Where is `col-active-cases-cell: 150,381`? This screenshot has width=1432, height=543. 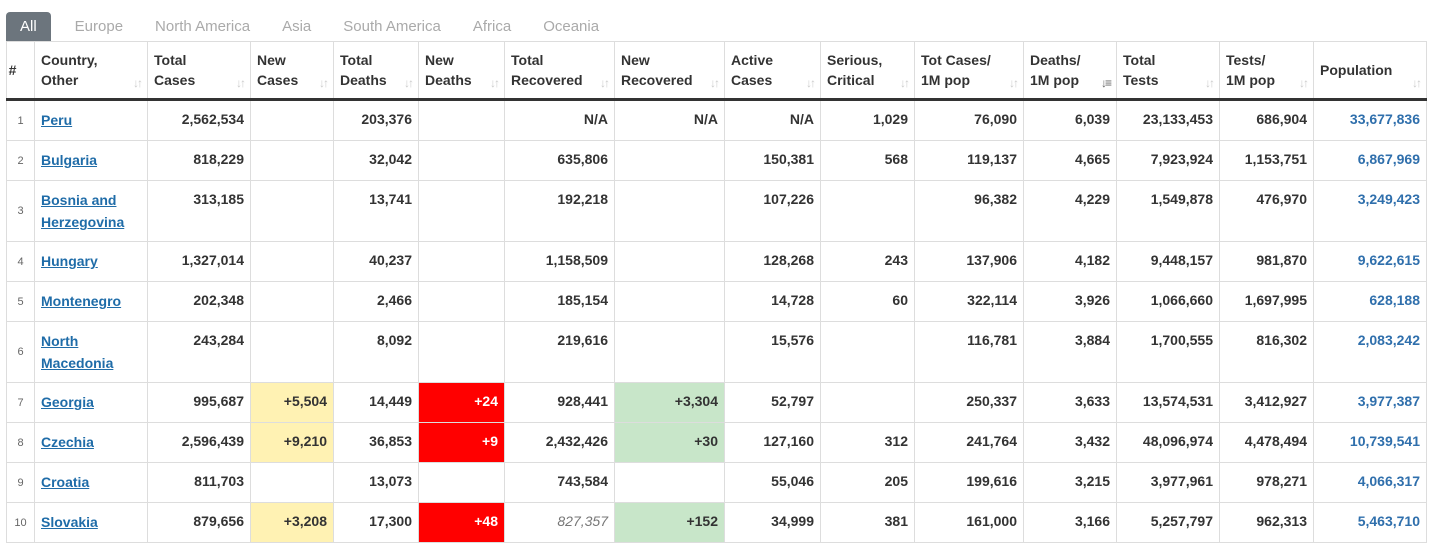 col-active-cases-cell: 150,381 is located at coordinates (772, 160).